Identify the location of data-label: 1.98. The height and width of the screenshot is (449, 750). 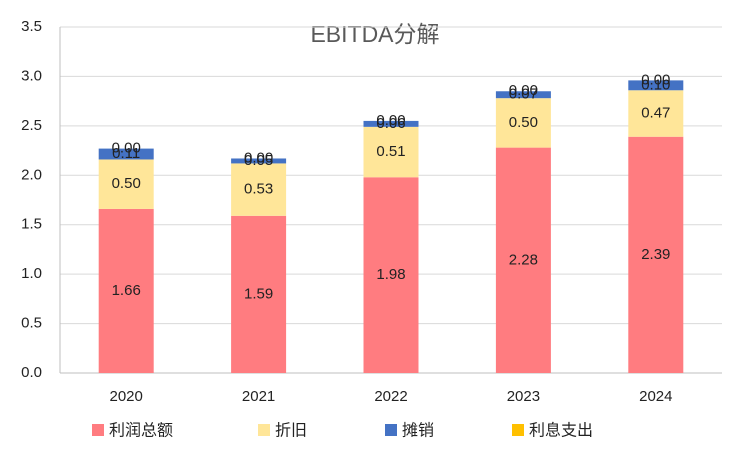
(390, 274).